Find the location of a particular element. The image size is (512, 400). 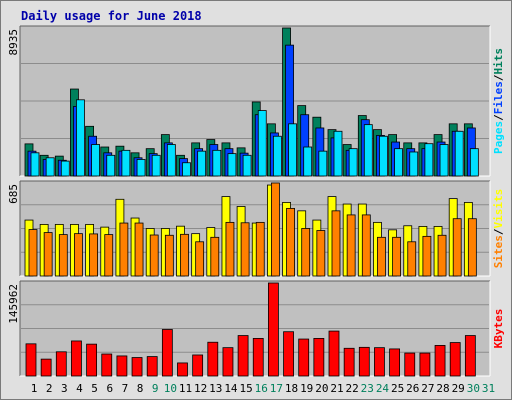

pages-files-hits-legend: Pages/Files/Hits is located at coordinates (498, 101).